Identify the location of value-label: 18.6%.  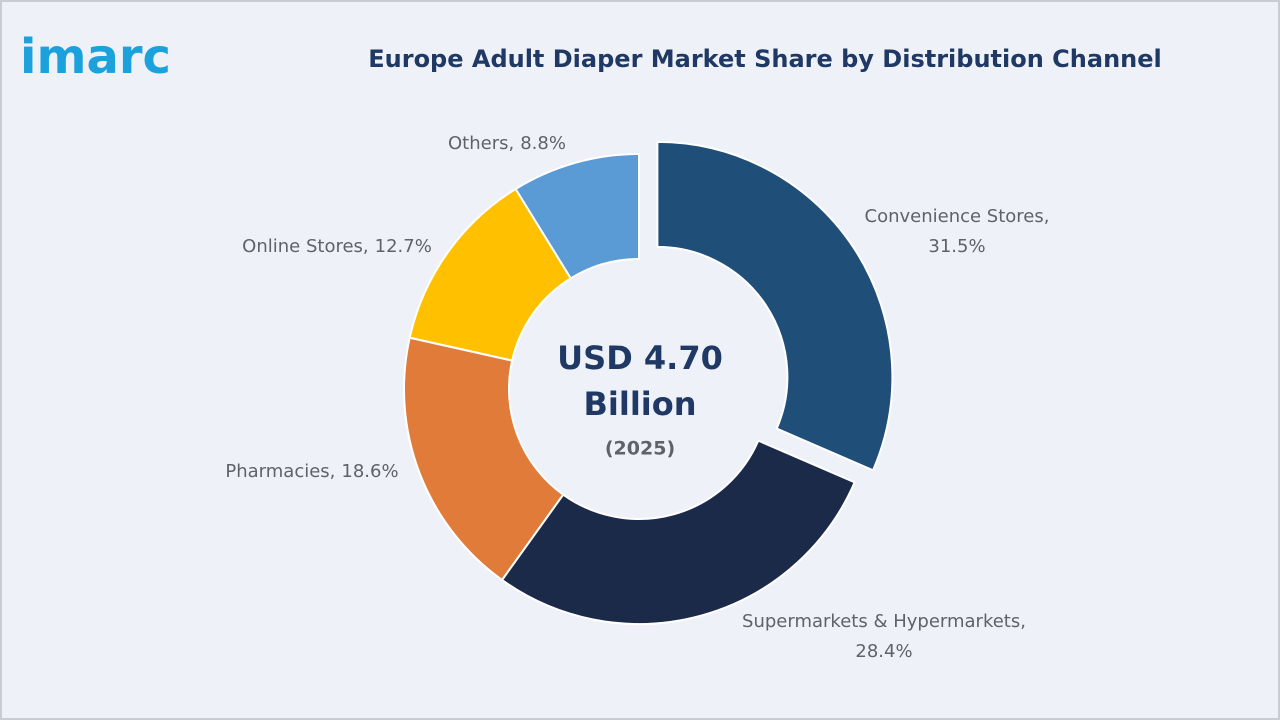
(369, 471).